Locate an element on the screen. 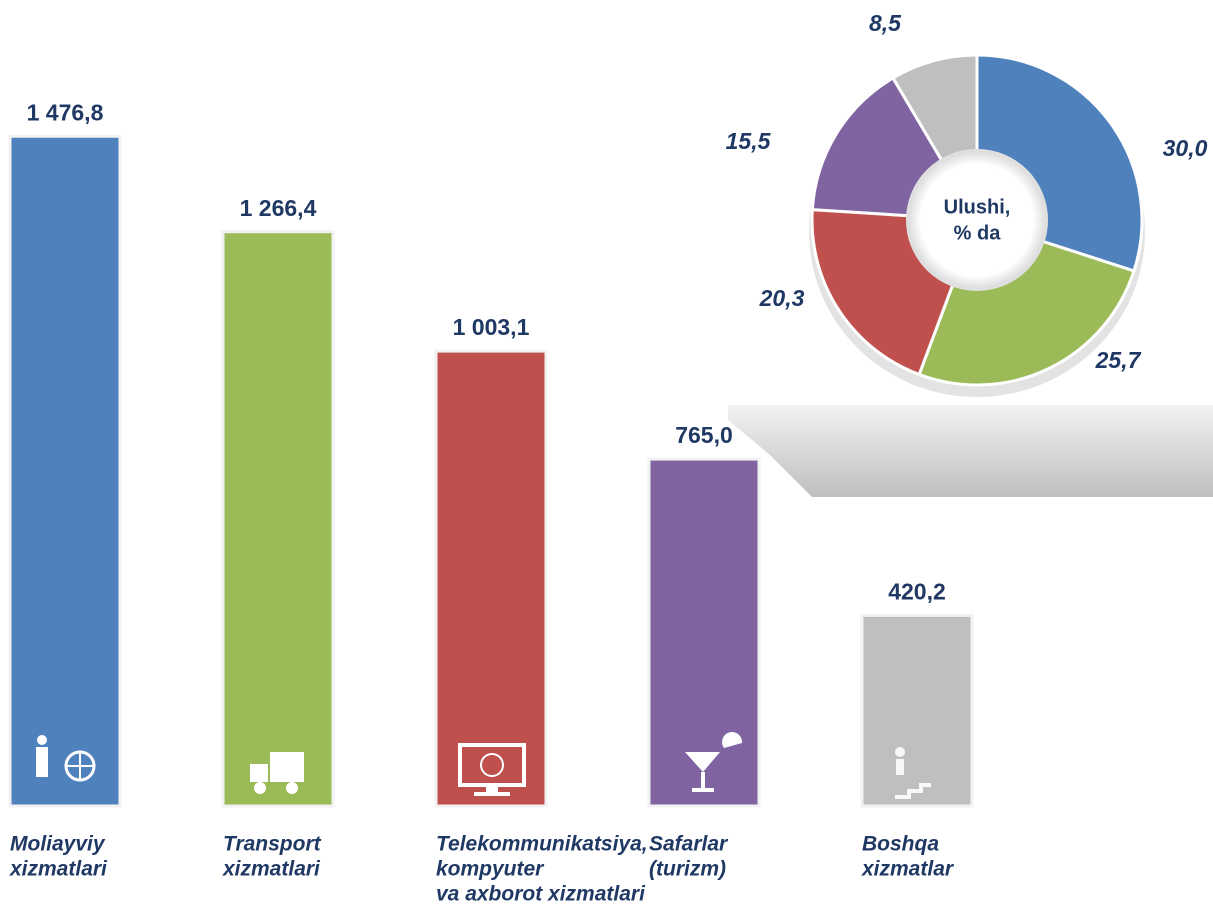 Image resolution: width=1213 pixels, height=912 pixels. shelf-decoration is located at coordinates (970, 451).